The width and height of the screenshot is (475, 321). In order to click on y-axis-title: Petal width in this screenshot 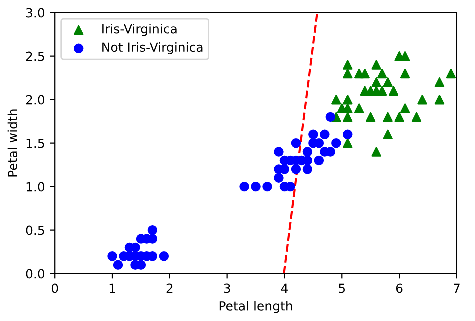, I will do `click(13, 143)`.